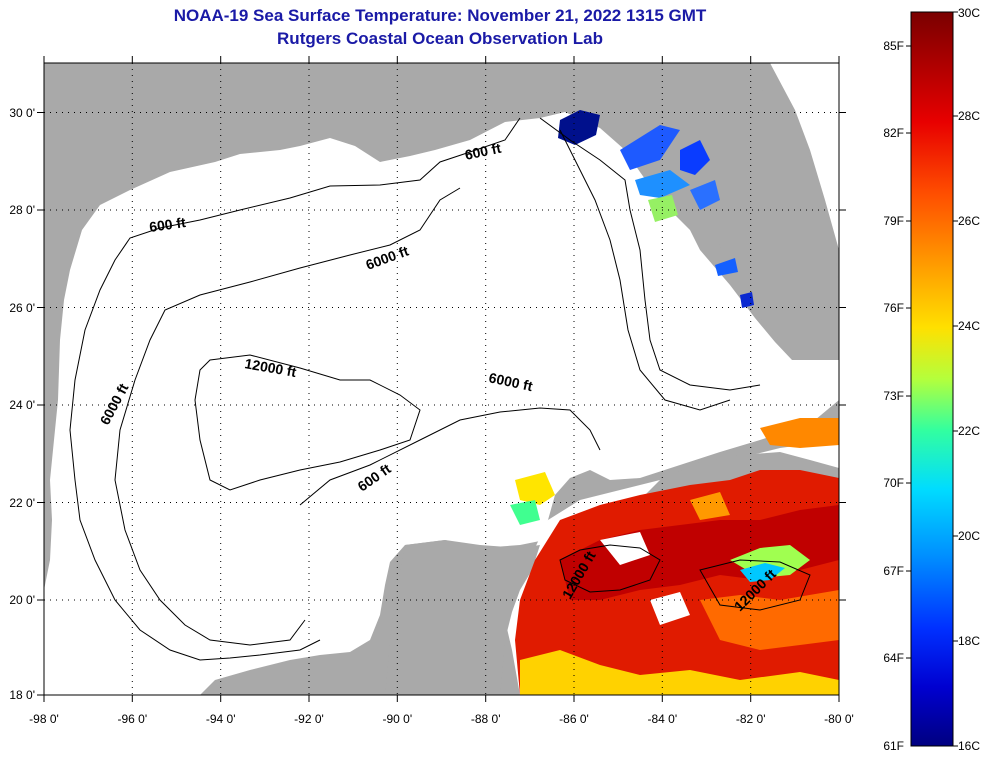 The height and width of the screenshot is (761, 992). What do you see at coordinates (22, 308) in the screenshot?
I see `y-tick-label: 26 0'` at bounding box center [22, 308].